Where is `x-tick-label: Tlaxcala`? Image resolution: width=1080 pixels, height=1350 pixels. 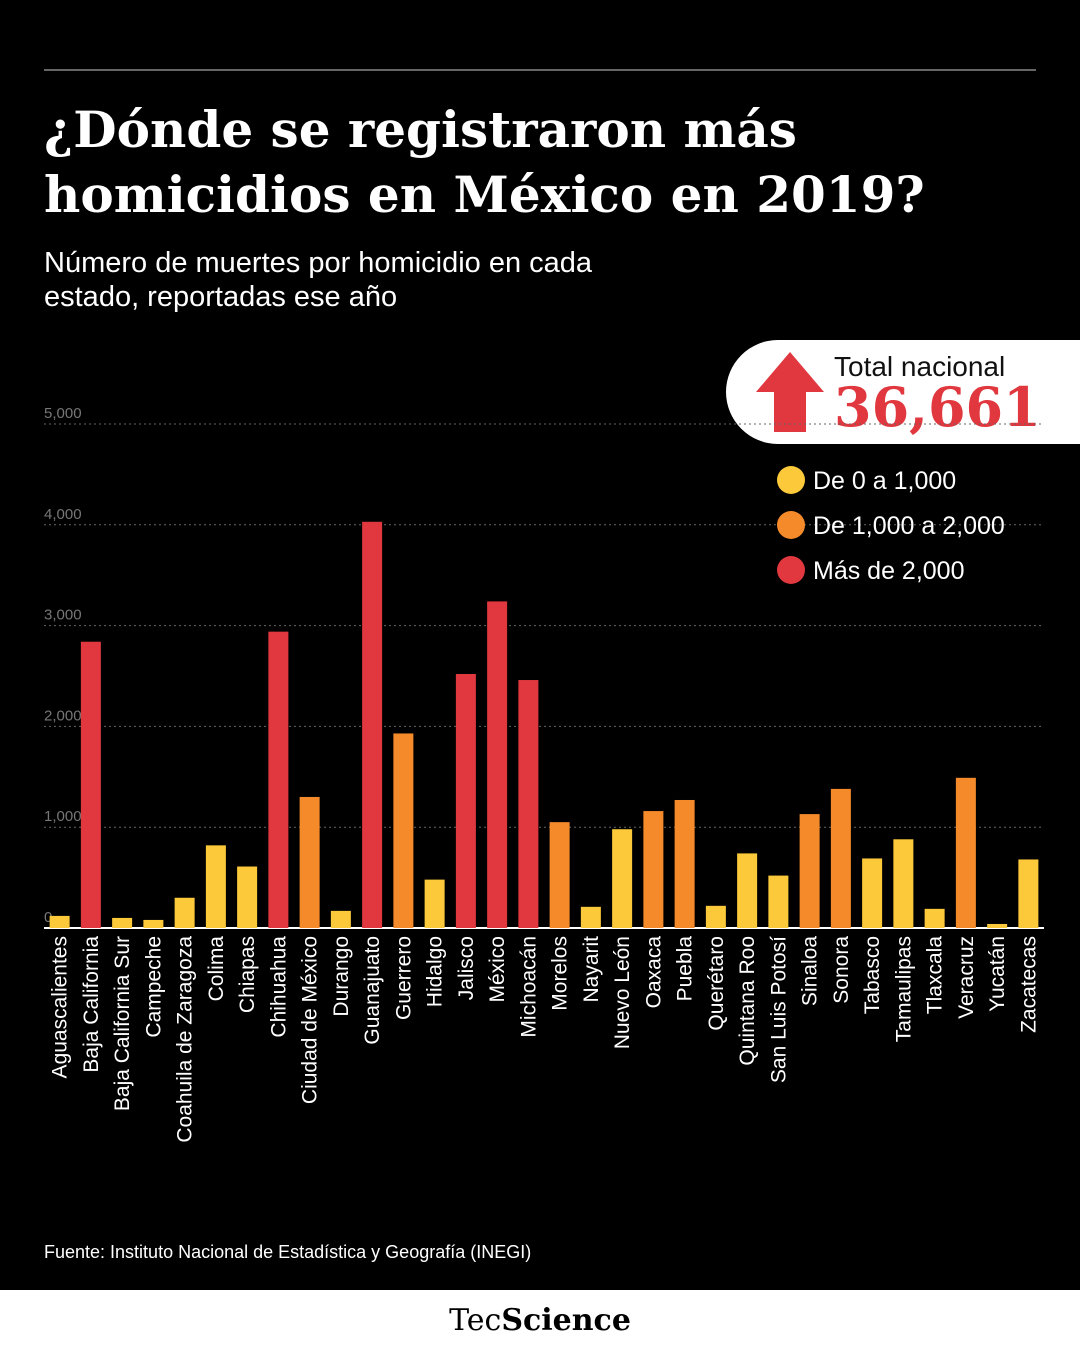 x-tick-label: Tlaxcala is located at coordinates (935, 975).